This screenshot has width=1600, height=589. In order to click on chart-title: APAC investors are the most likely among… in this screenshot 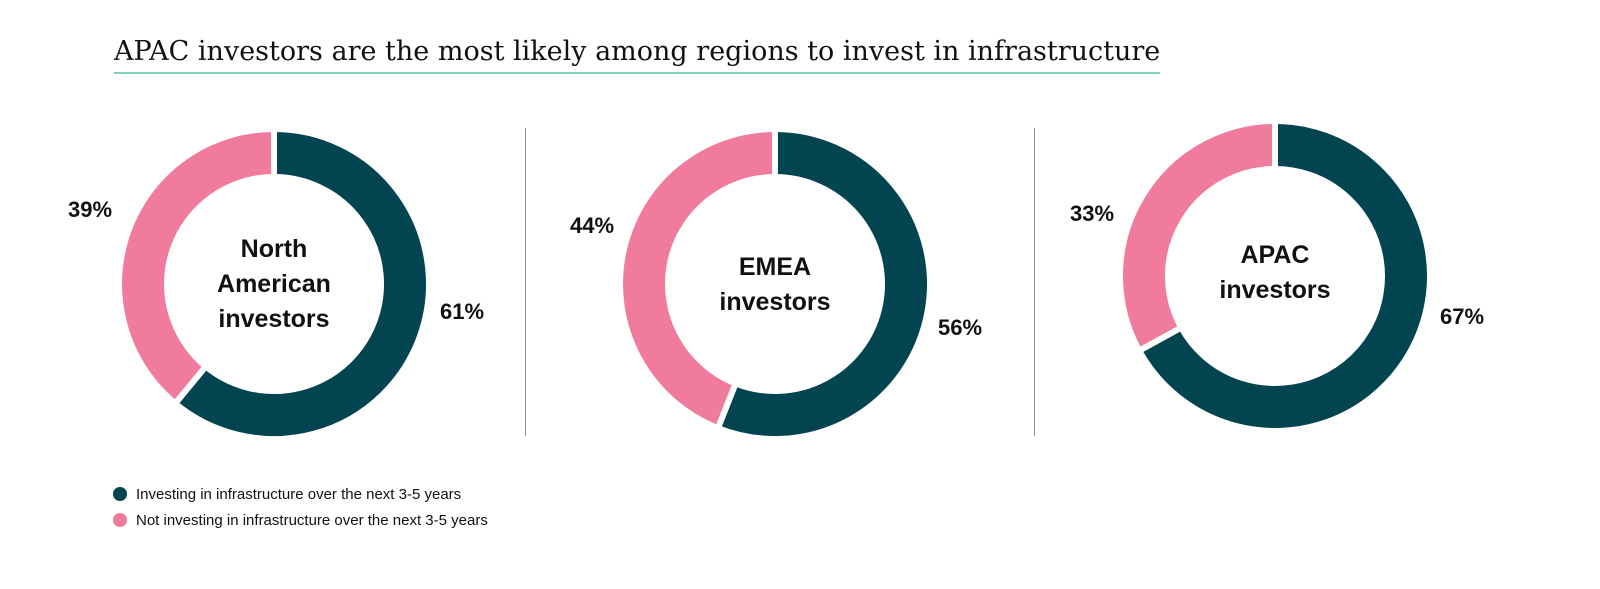, I will do `click(637, 54)`.